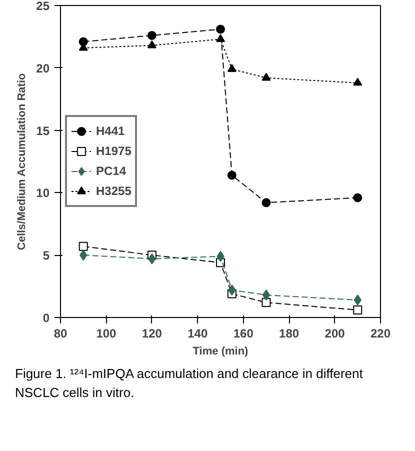 Image resolution: width=415 pixels, height=451 pixels. What do you see at coordinates (106, 333) in the screenshot?
I see `x-tick-label: 100` at bounding box center [106, 333].